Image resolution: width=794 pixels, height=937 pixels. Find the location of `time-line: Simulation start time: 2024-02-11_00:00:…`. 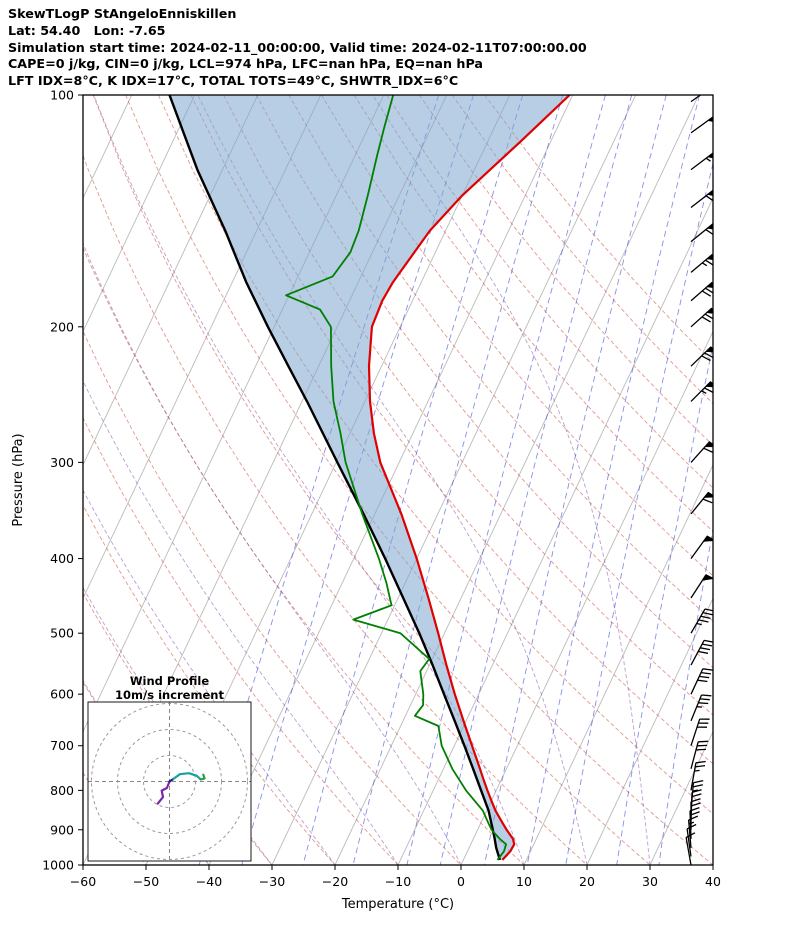

time-line: Simulation start time: 2024-02-11_00:00:… is located at coordinates (297, 47).